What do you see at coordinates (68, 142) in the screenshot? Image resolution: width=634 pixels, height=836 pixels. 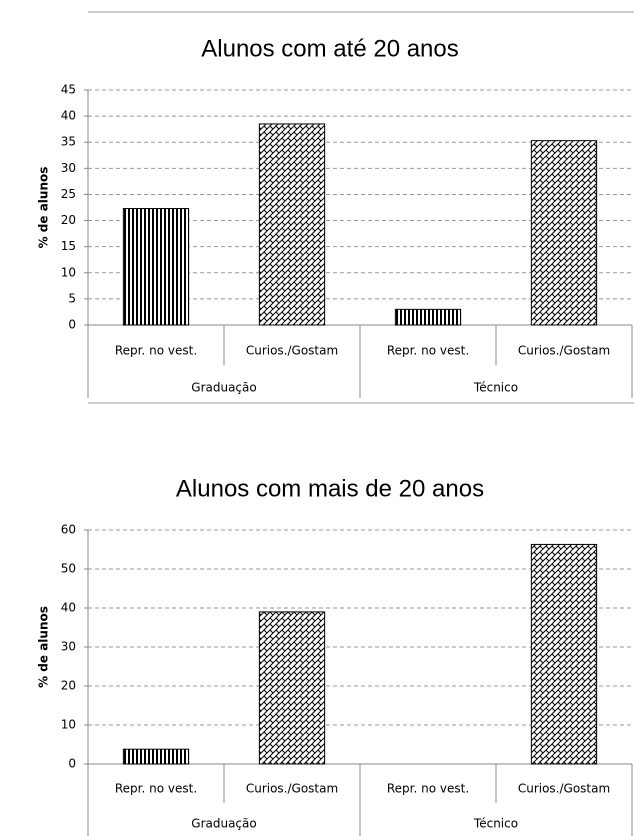 I see `y-tick-label: 35` at bounding box center [68, 142].